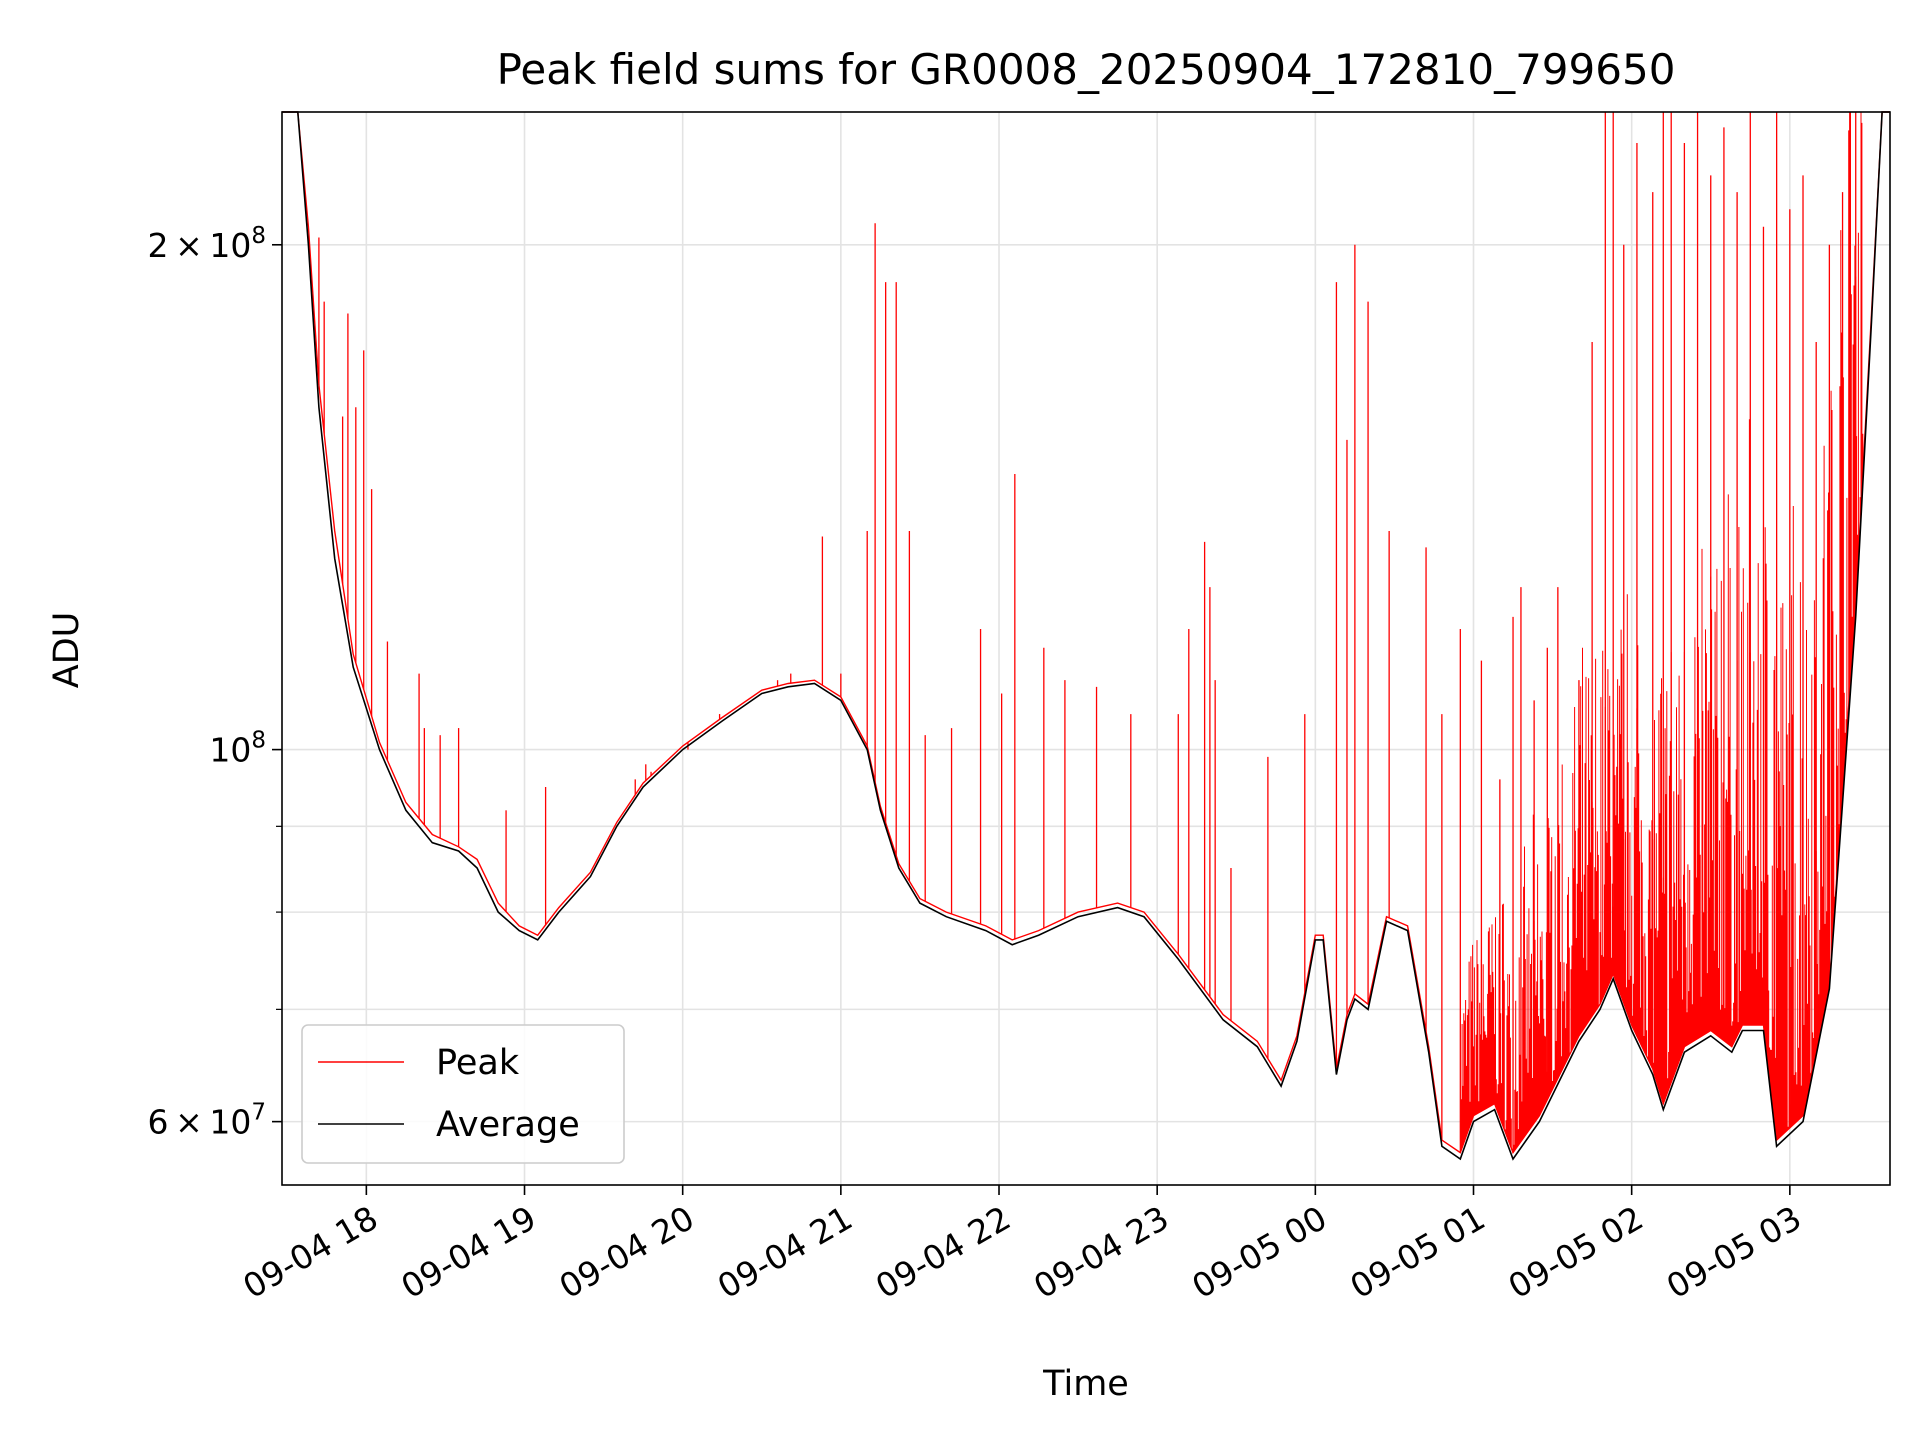  What do you see at coordinates (67, 650) in the screenshot?
I see `y-axis-label: ADU` at bounding box center [67, 650].